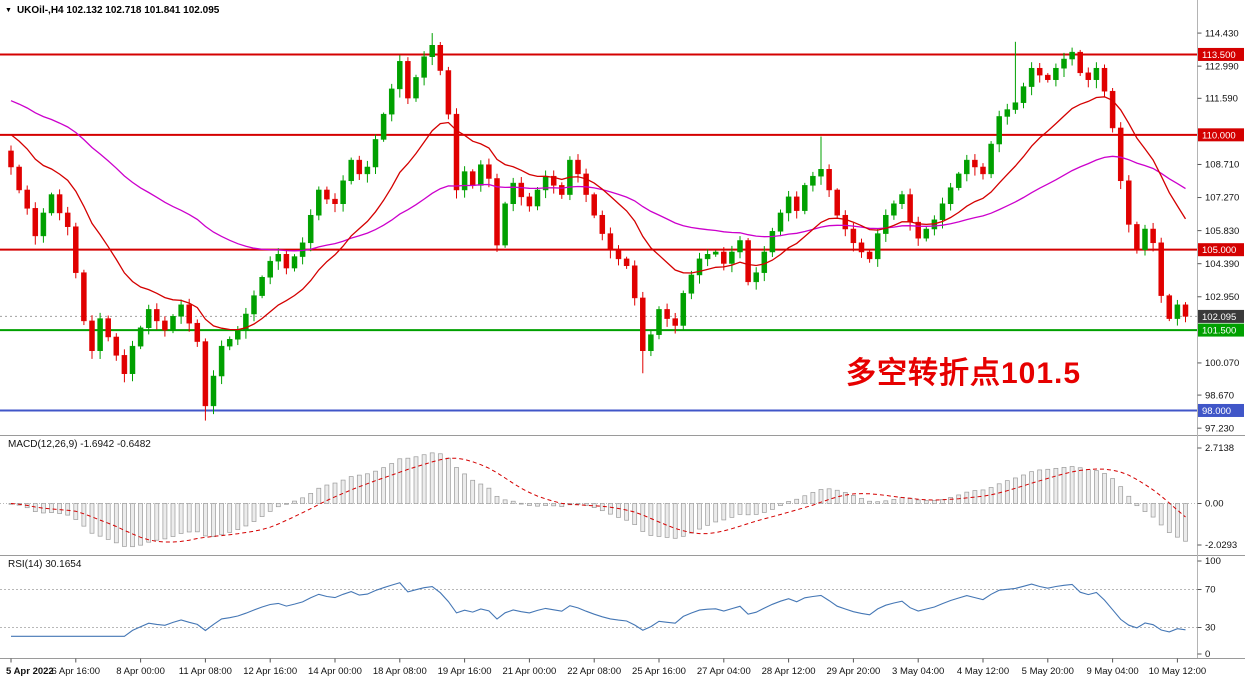 The height and width of the screenshot is (694, 1245). What do you see at coordinates (79, 444) in the screenshot?
I see `macd-indicator-label: MACD(12,26,9) -1.6942 -0.6482` at bounding box center [79, 444].